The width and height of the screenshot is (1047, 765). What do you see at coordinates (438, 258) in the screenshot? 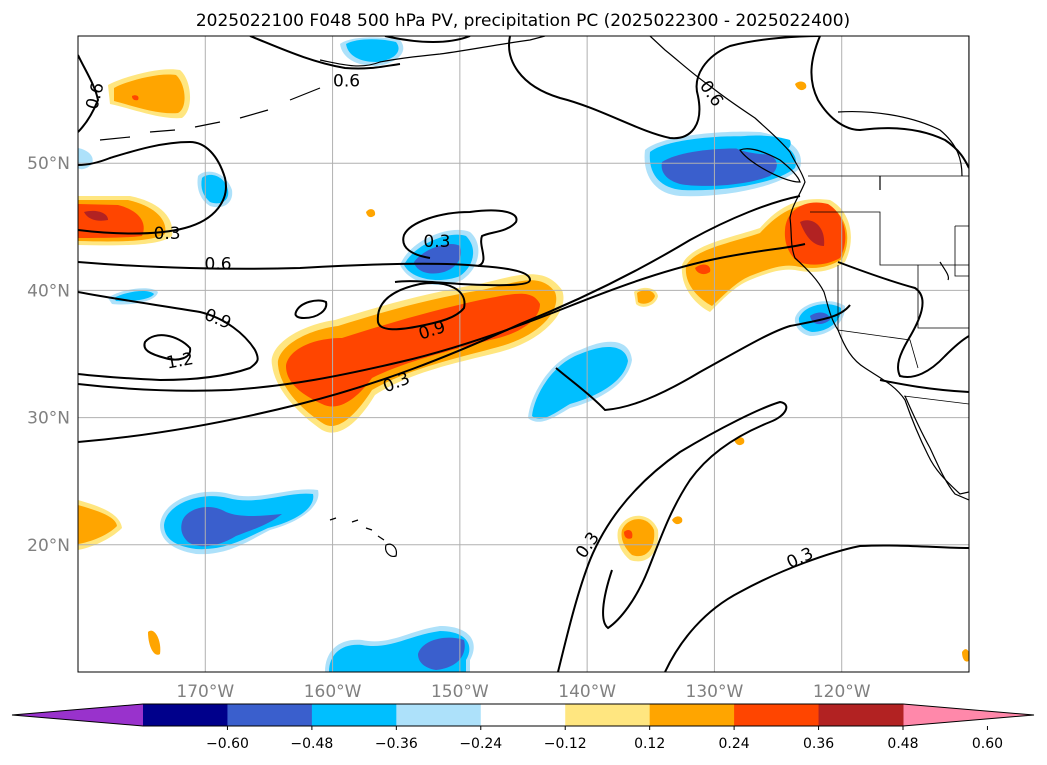
I see `precip-mid-blue` at bounding box center [438, 258].